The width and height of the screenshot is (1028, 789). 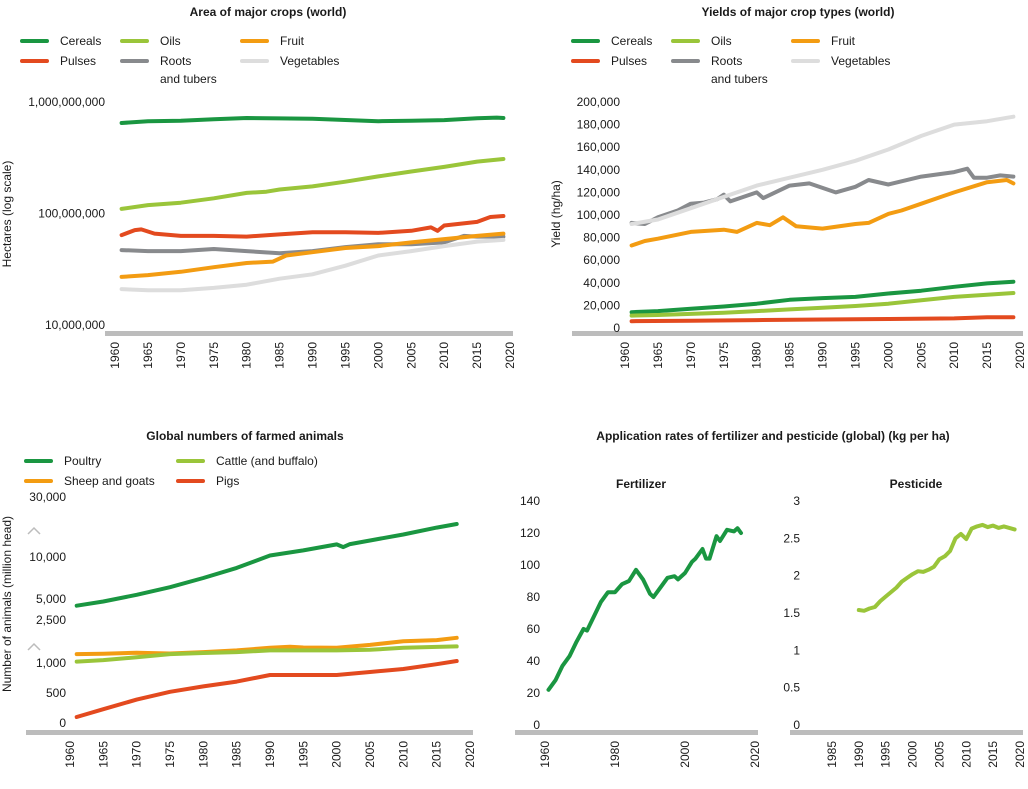 I want to click on area-ytick-label: 100,000,000, so click(x=71, y=214).